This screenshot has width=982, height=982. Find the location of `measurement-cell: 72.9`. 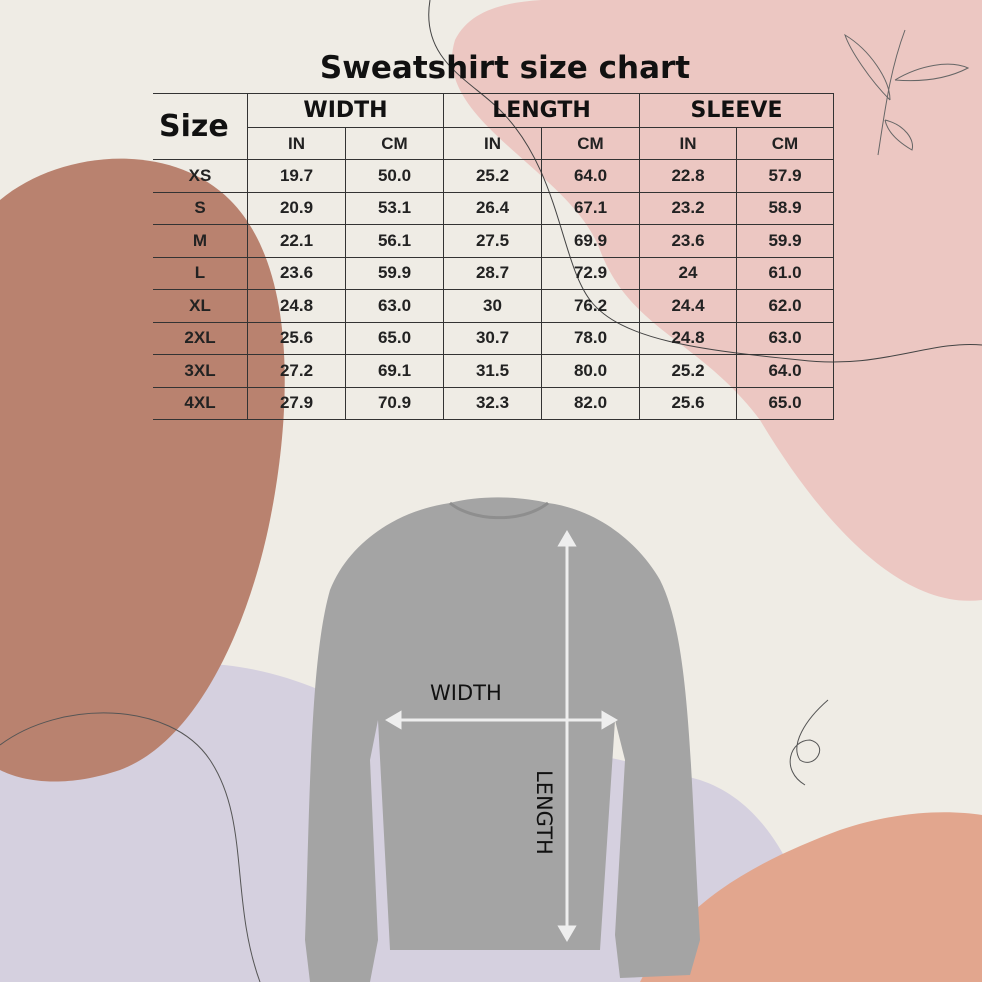

measurement-cell: 72.9 is located at coordinates (590, 273).